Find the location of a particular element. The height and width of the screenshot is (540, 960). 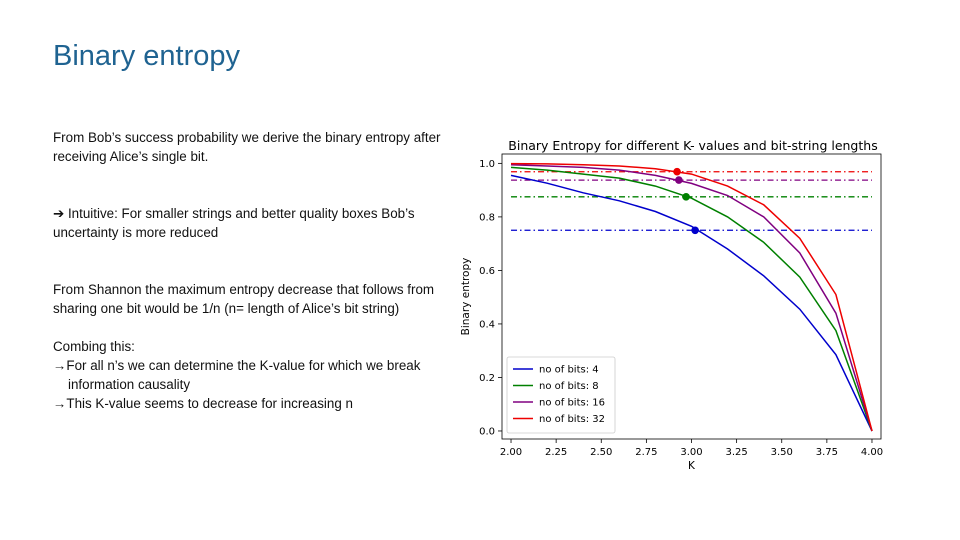

x-tick-label: 2.50 is located at coordinates (601, 452).